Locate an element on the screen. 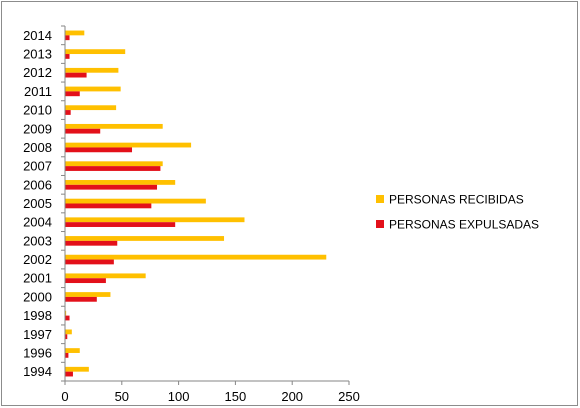 This screenshot has width=580, height=408. y-tick-label-1998: 1998 is located at coordinates (37, 315).